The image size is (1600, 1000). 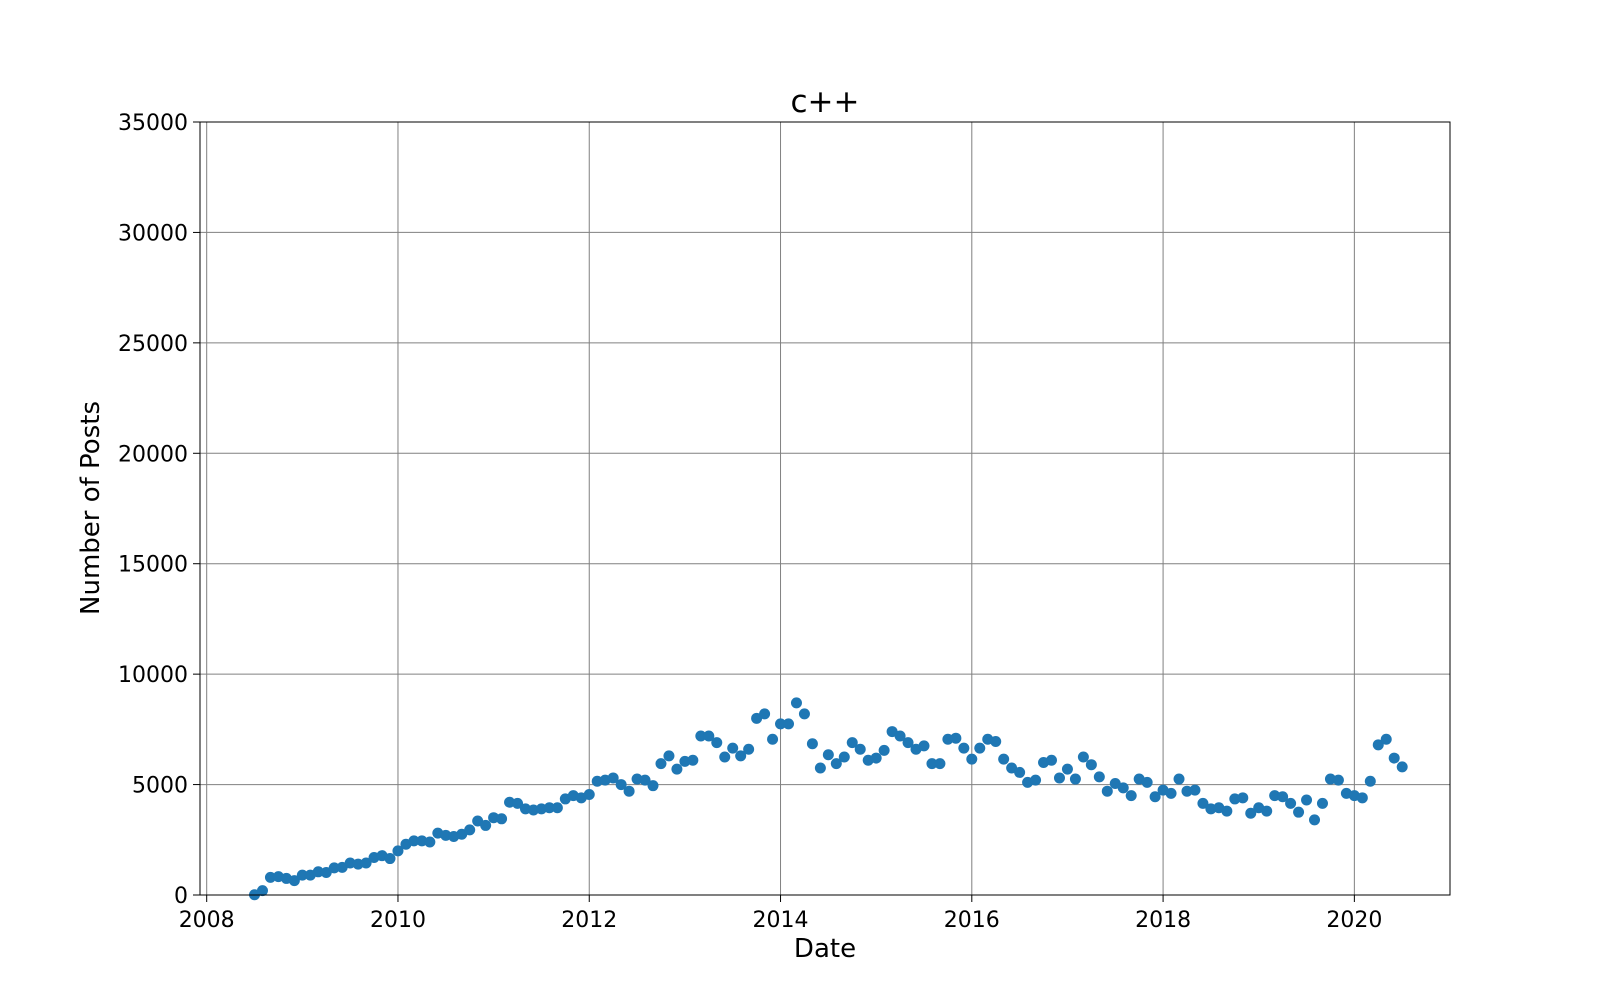 What do you see at coordinates (153, 123) in the screenshot?
I see `y-tick-label: 35000` at bounding box center [153, 123].